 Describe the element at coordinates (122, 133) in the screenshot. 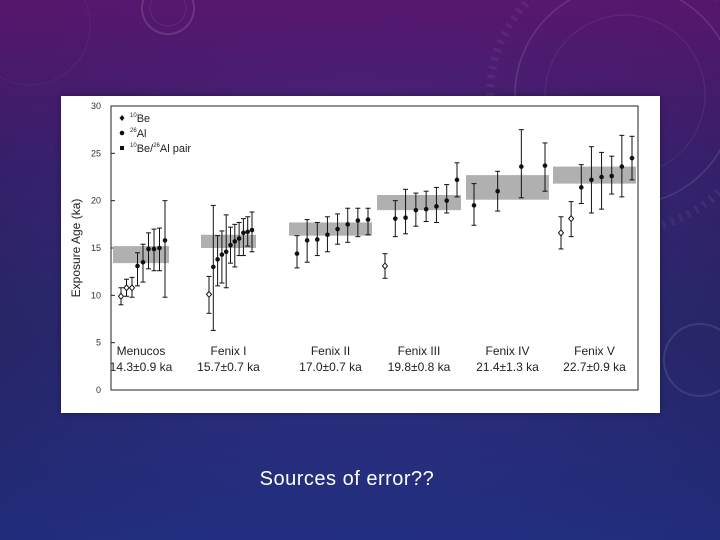

I see `legend-circle-marker` at that location.